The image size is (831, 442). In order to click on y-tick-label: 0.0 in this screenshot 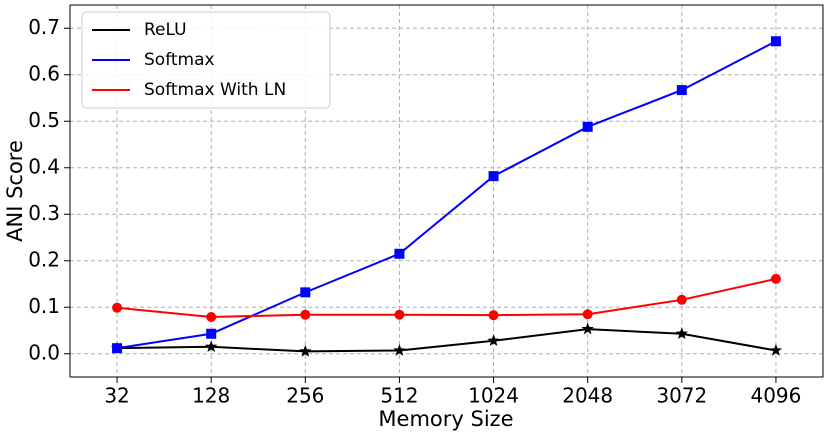, I will do `click(44, 352)`.